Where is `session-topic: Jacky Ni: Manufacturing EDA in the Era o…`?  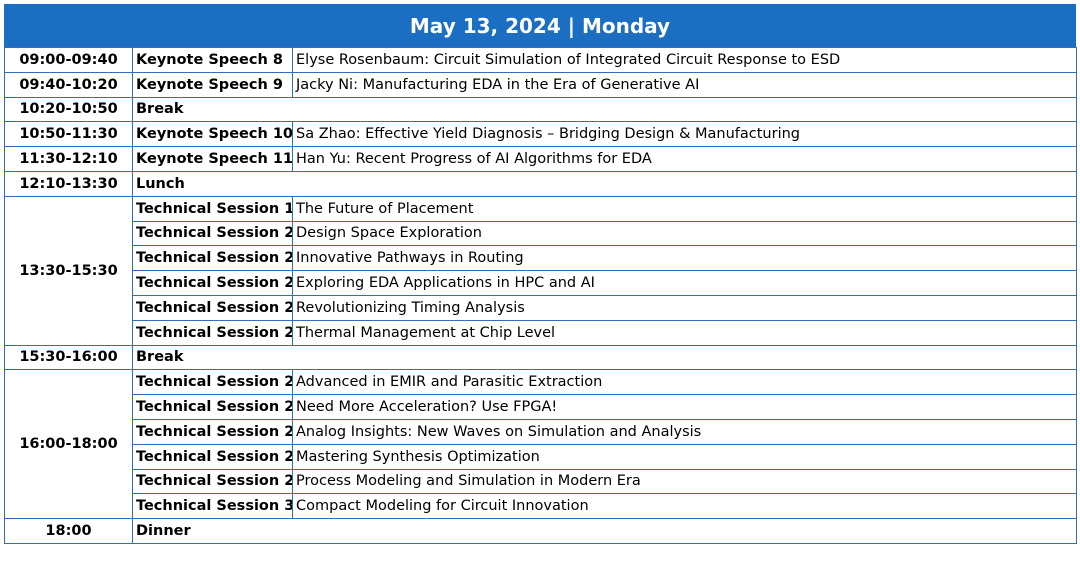 session-topic: Jacky Ni: Manufacturing EDA in the Era o… is located at coordinates (684, 84).